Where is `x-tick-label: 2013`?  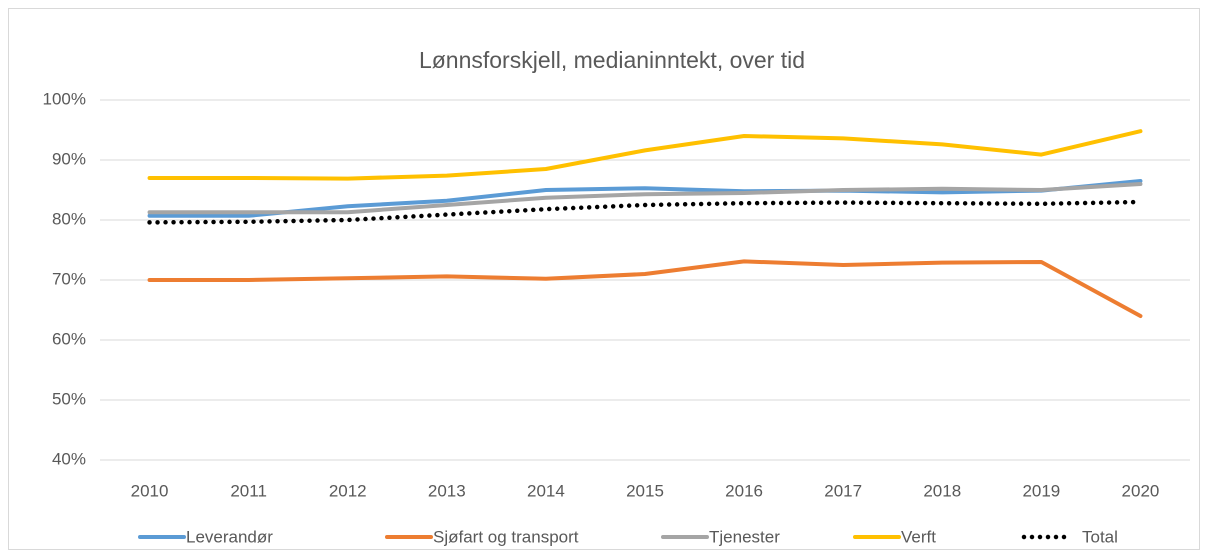
x-tick-label: 2013 is located at coordinates (447, 490).